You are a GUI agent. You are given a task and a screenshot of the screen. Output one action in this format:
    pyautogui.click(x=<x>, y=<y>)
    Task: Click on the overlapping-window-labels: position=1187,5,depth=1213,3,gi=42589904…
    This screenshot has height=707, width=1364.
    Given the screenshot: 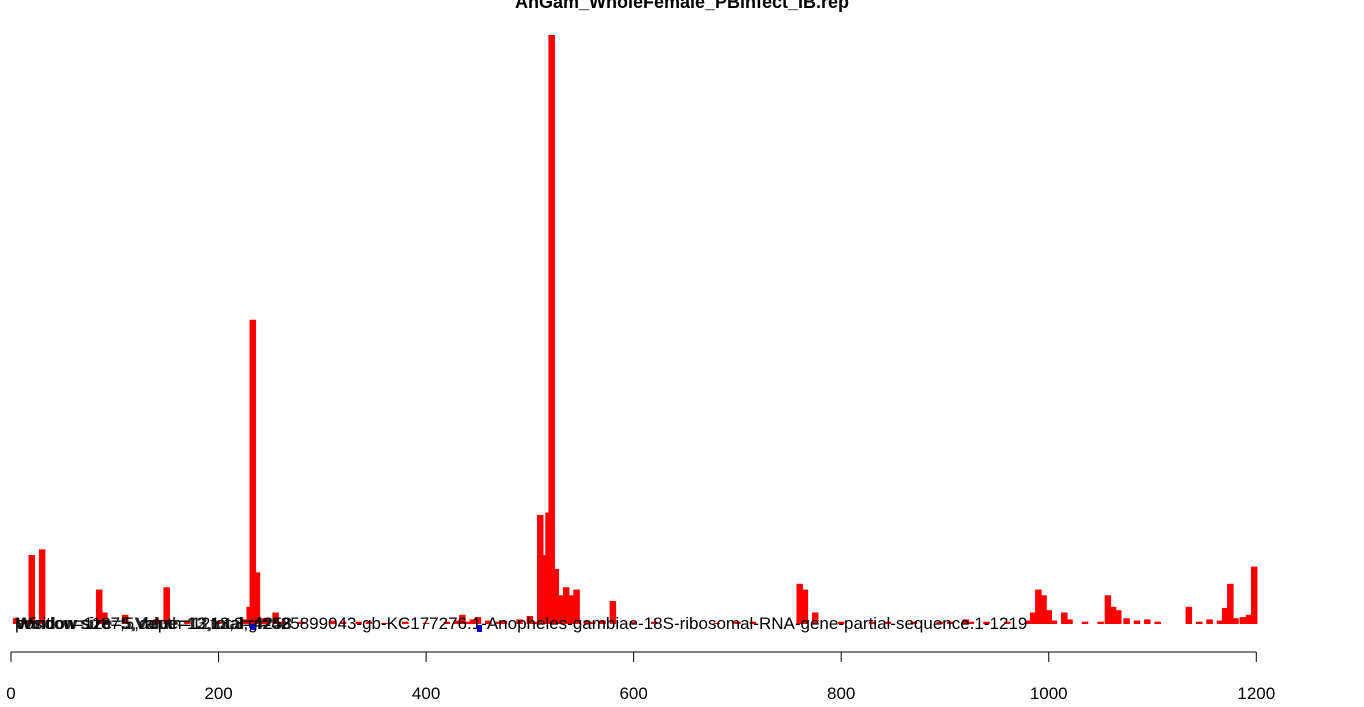 What is the action you would take?
    pyautogui.click(x=521, y=623)
    